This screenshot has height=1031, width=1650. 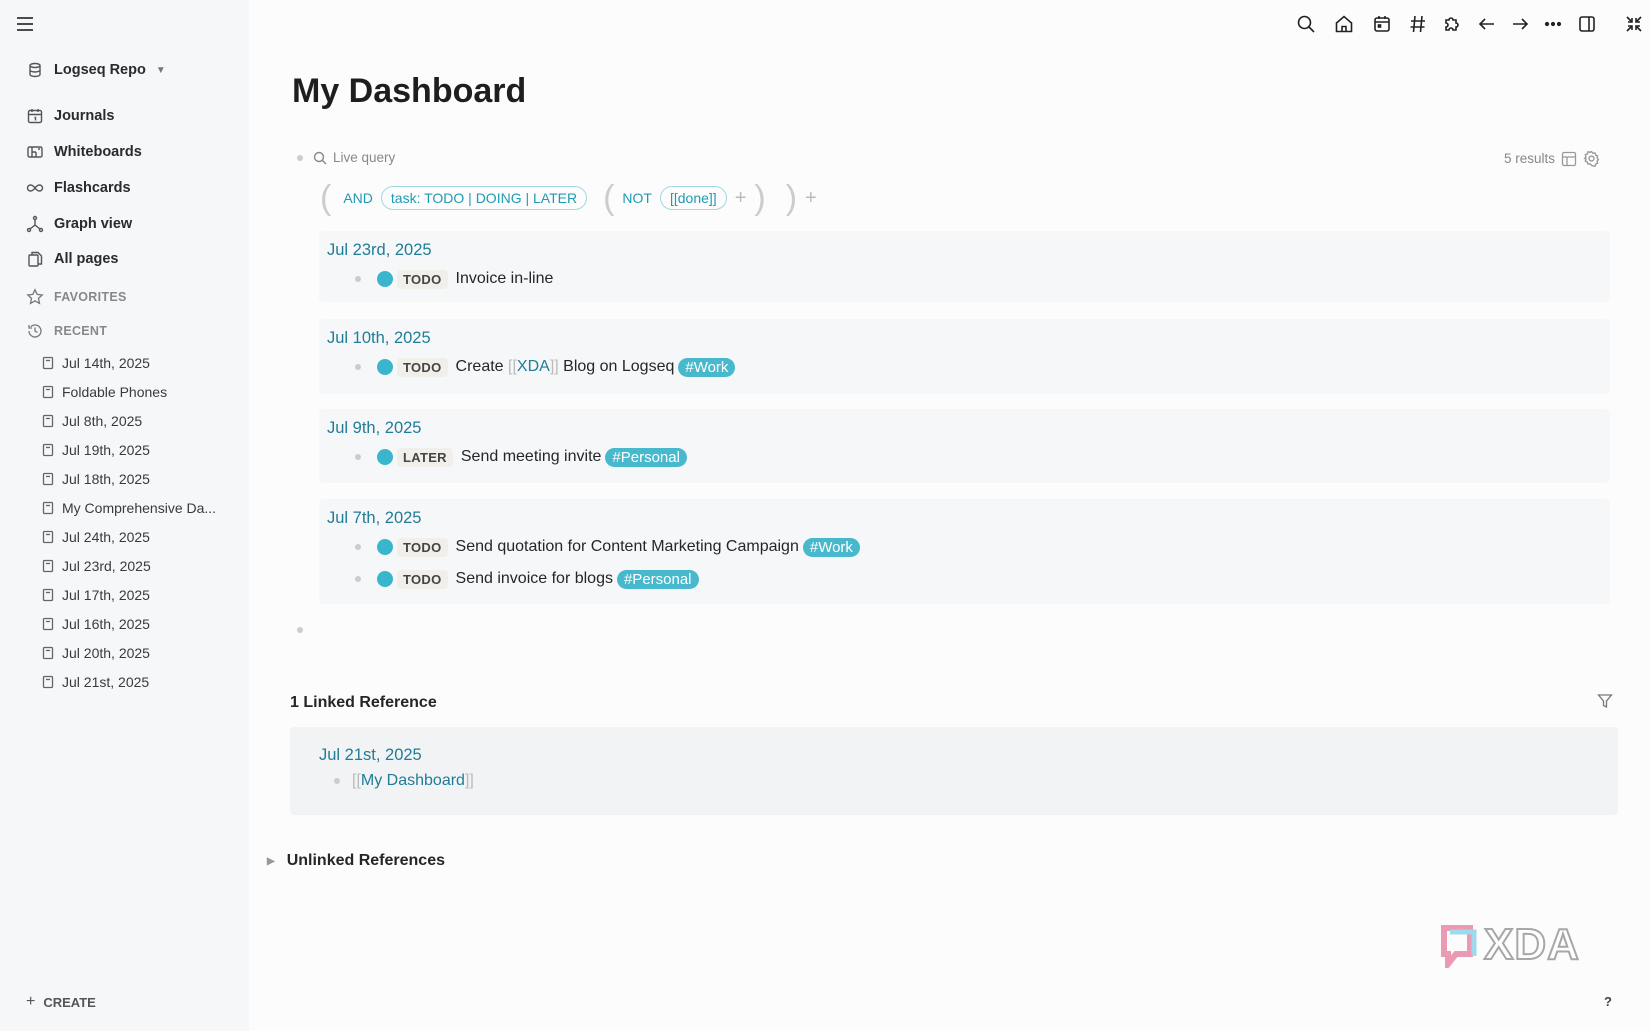 I want to click on linked-references-heading: 1 Linked Reference, so click(x=363, y=702).